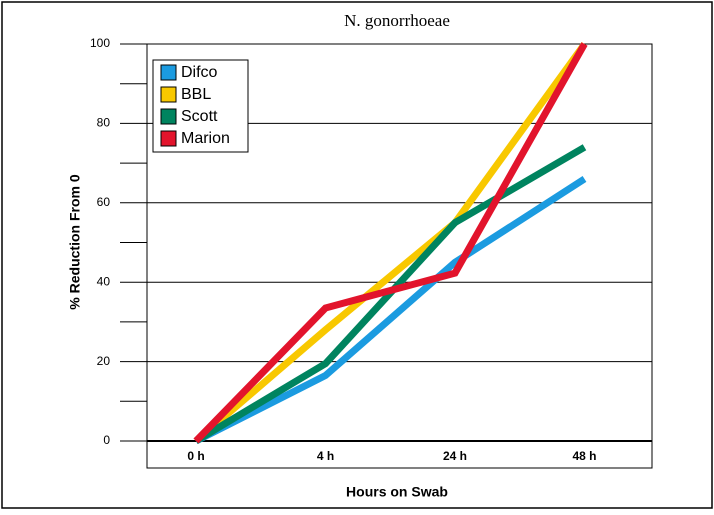 This screenshot has width=714, height=515. I want to click on y-tick-label: 100, so click(100, 43).